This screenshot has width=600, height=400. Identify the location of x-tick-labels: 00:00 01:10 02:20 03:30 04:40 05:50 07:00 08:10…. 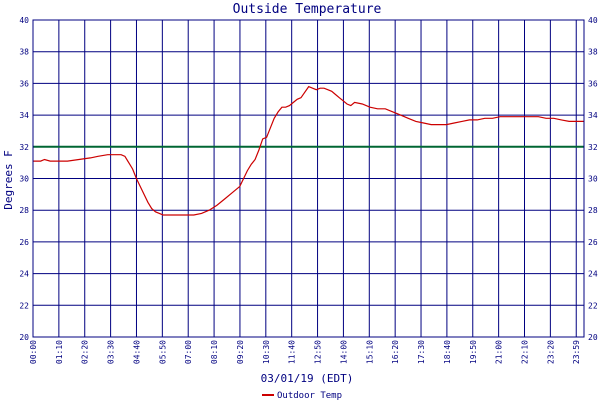
(305, 352).